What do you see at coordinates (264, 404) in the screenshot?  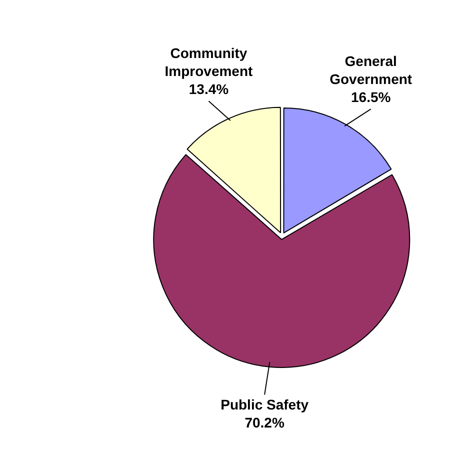 I see `slice-label: Public Safety` at bounding box center [264, 404].